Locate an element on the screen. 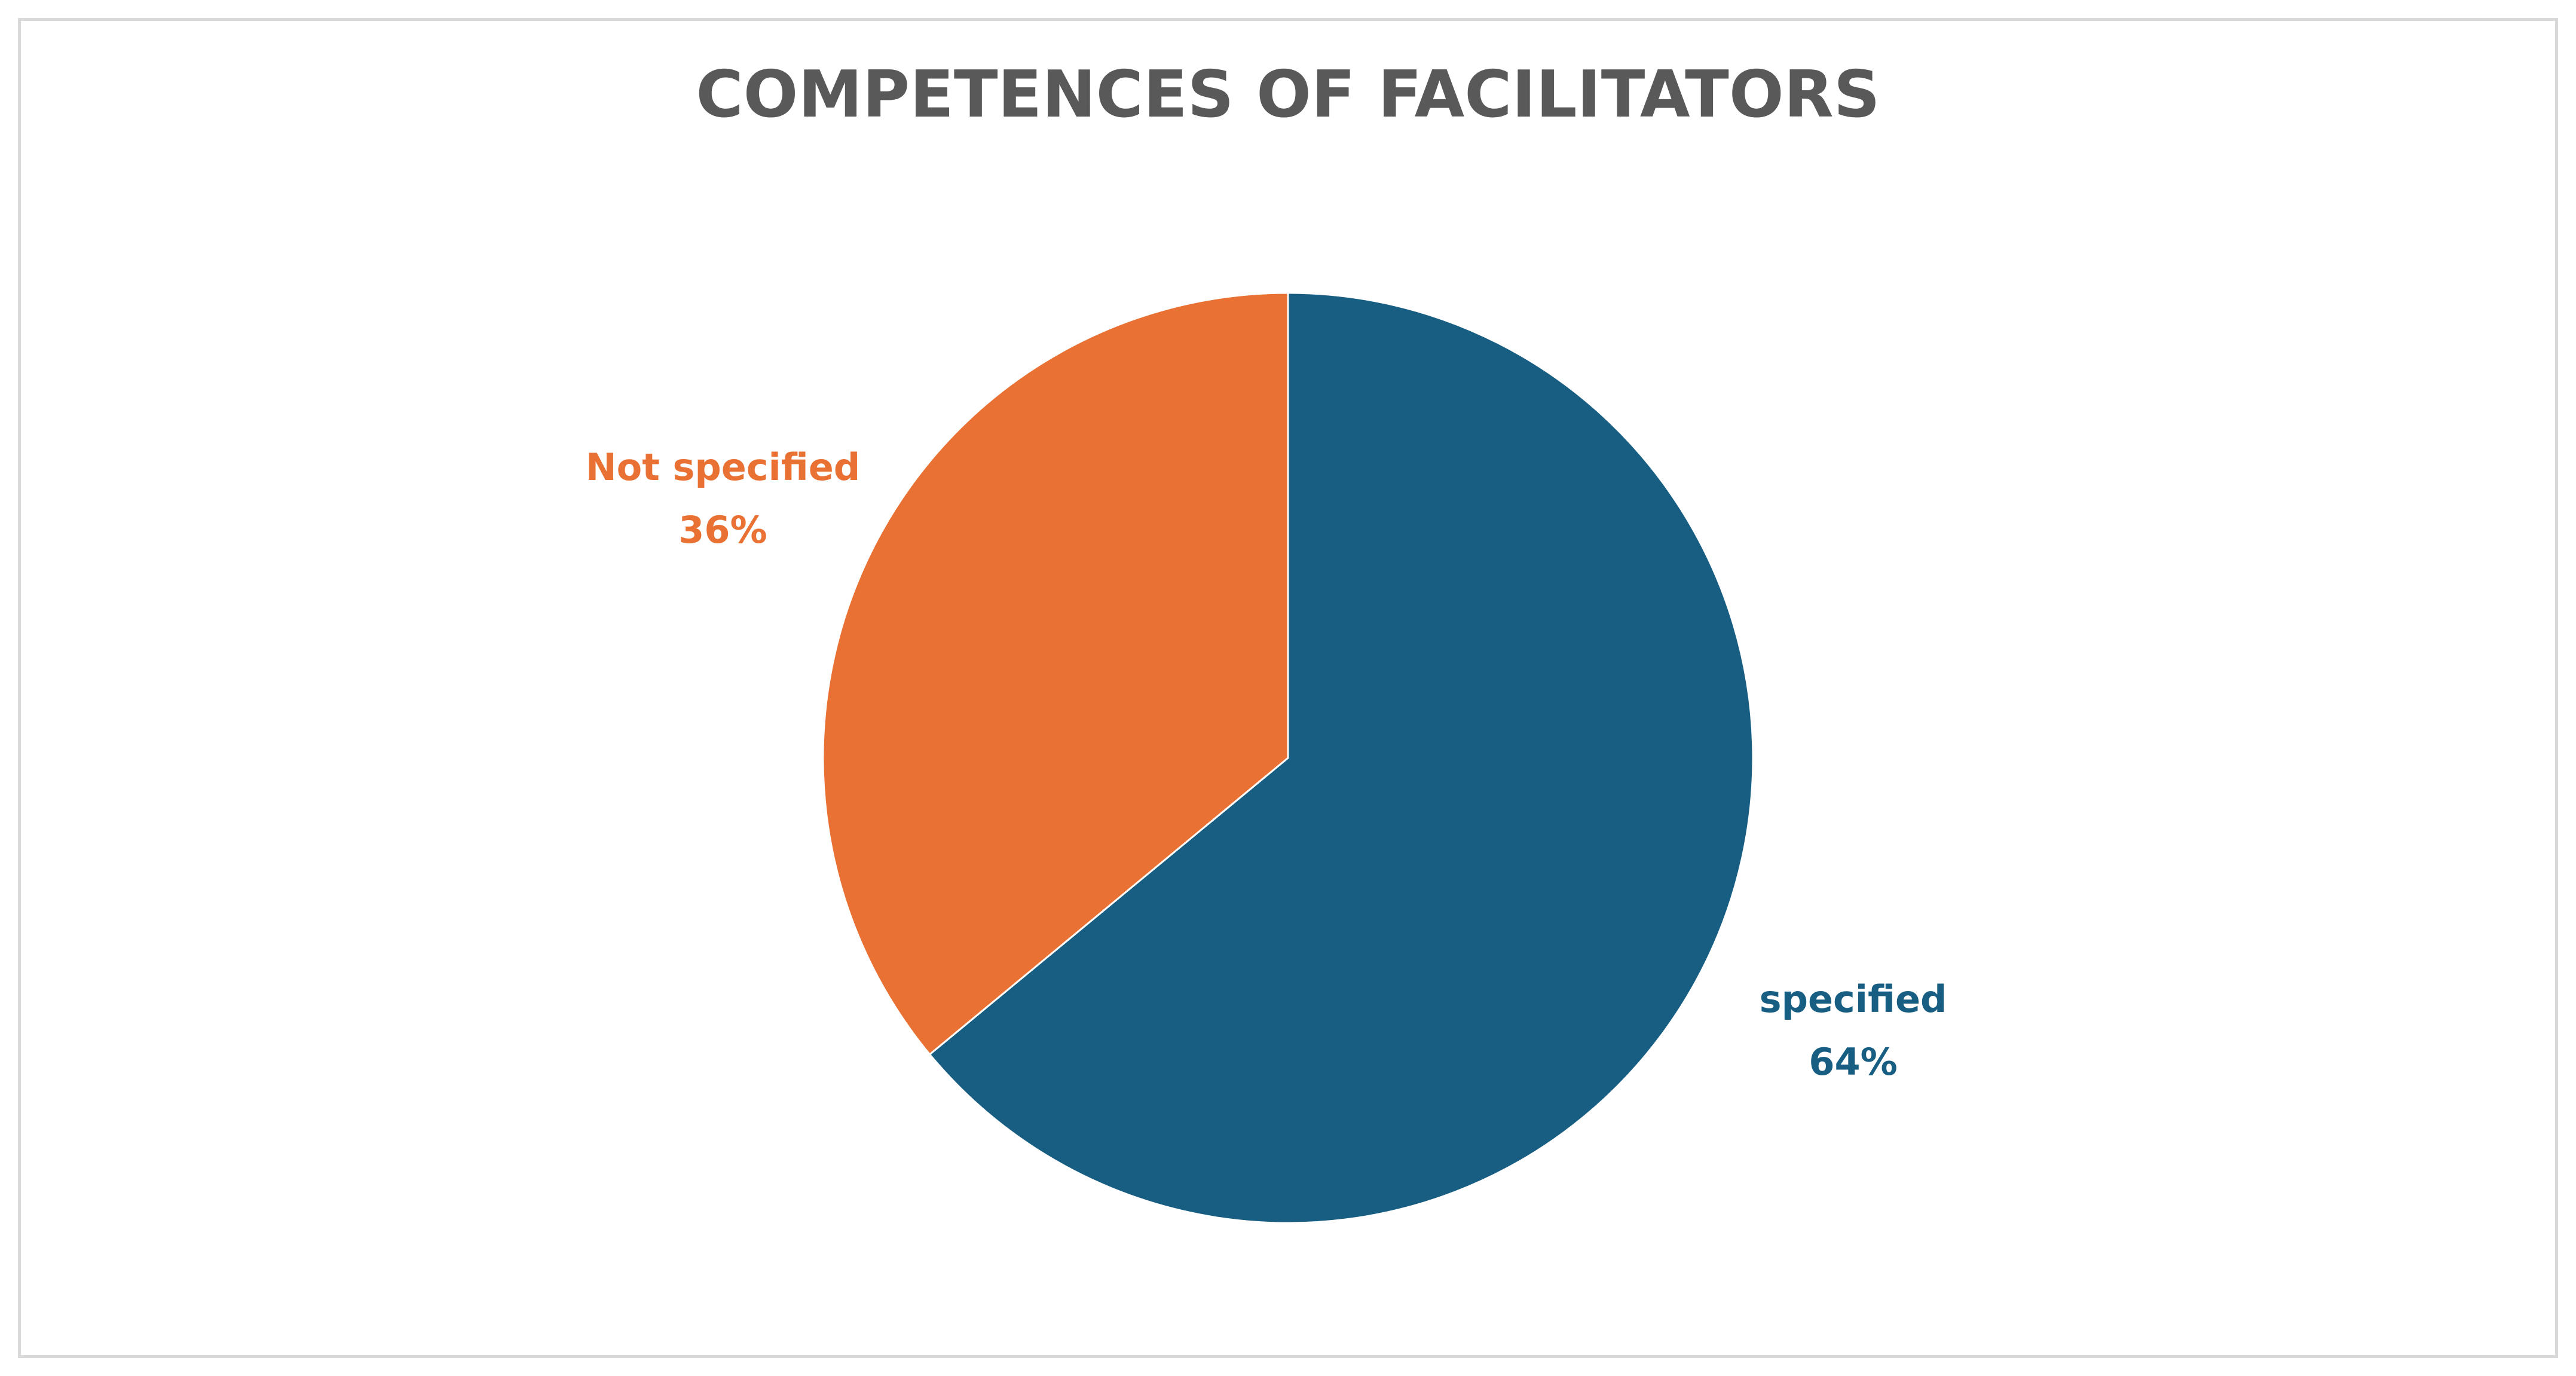 The height and width of the screenshot is (1376, 2576). slice-label-specified: specified 64% is located at coordinates (1853, 1030).